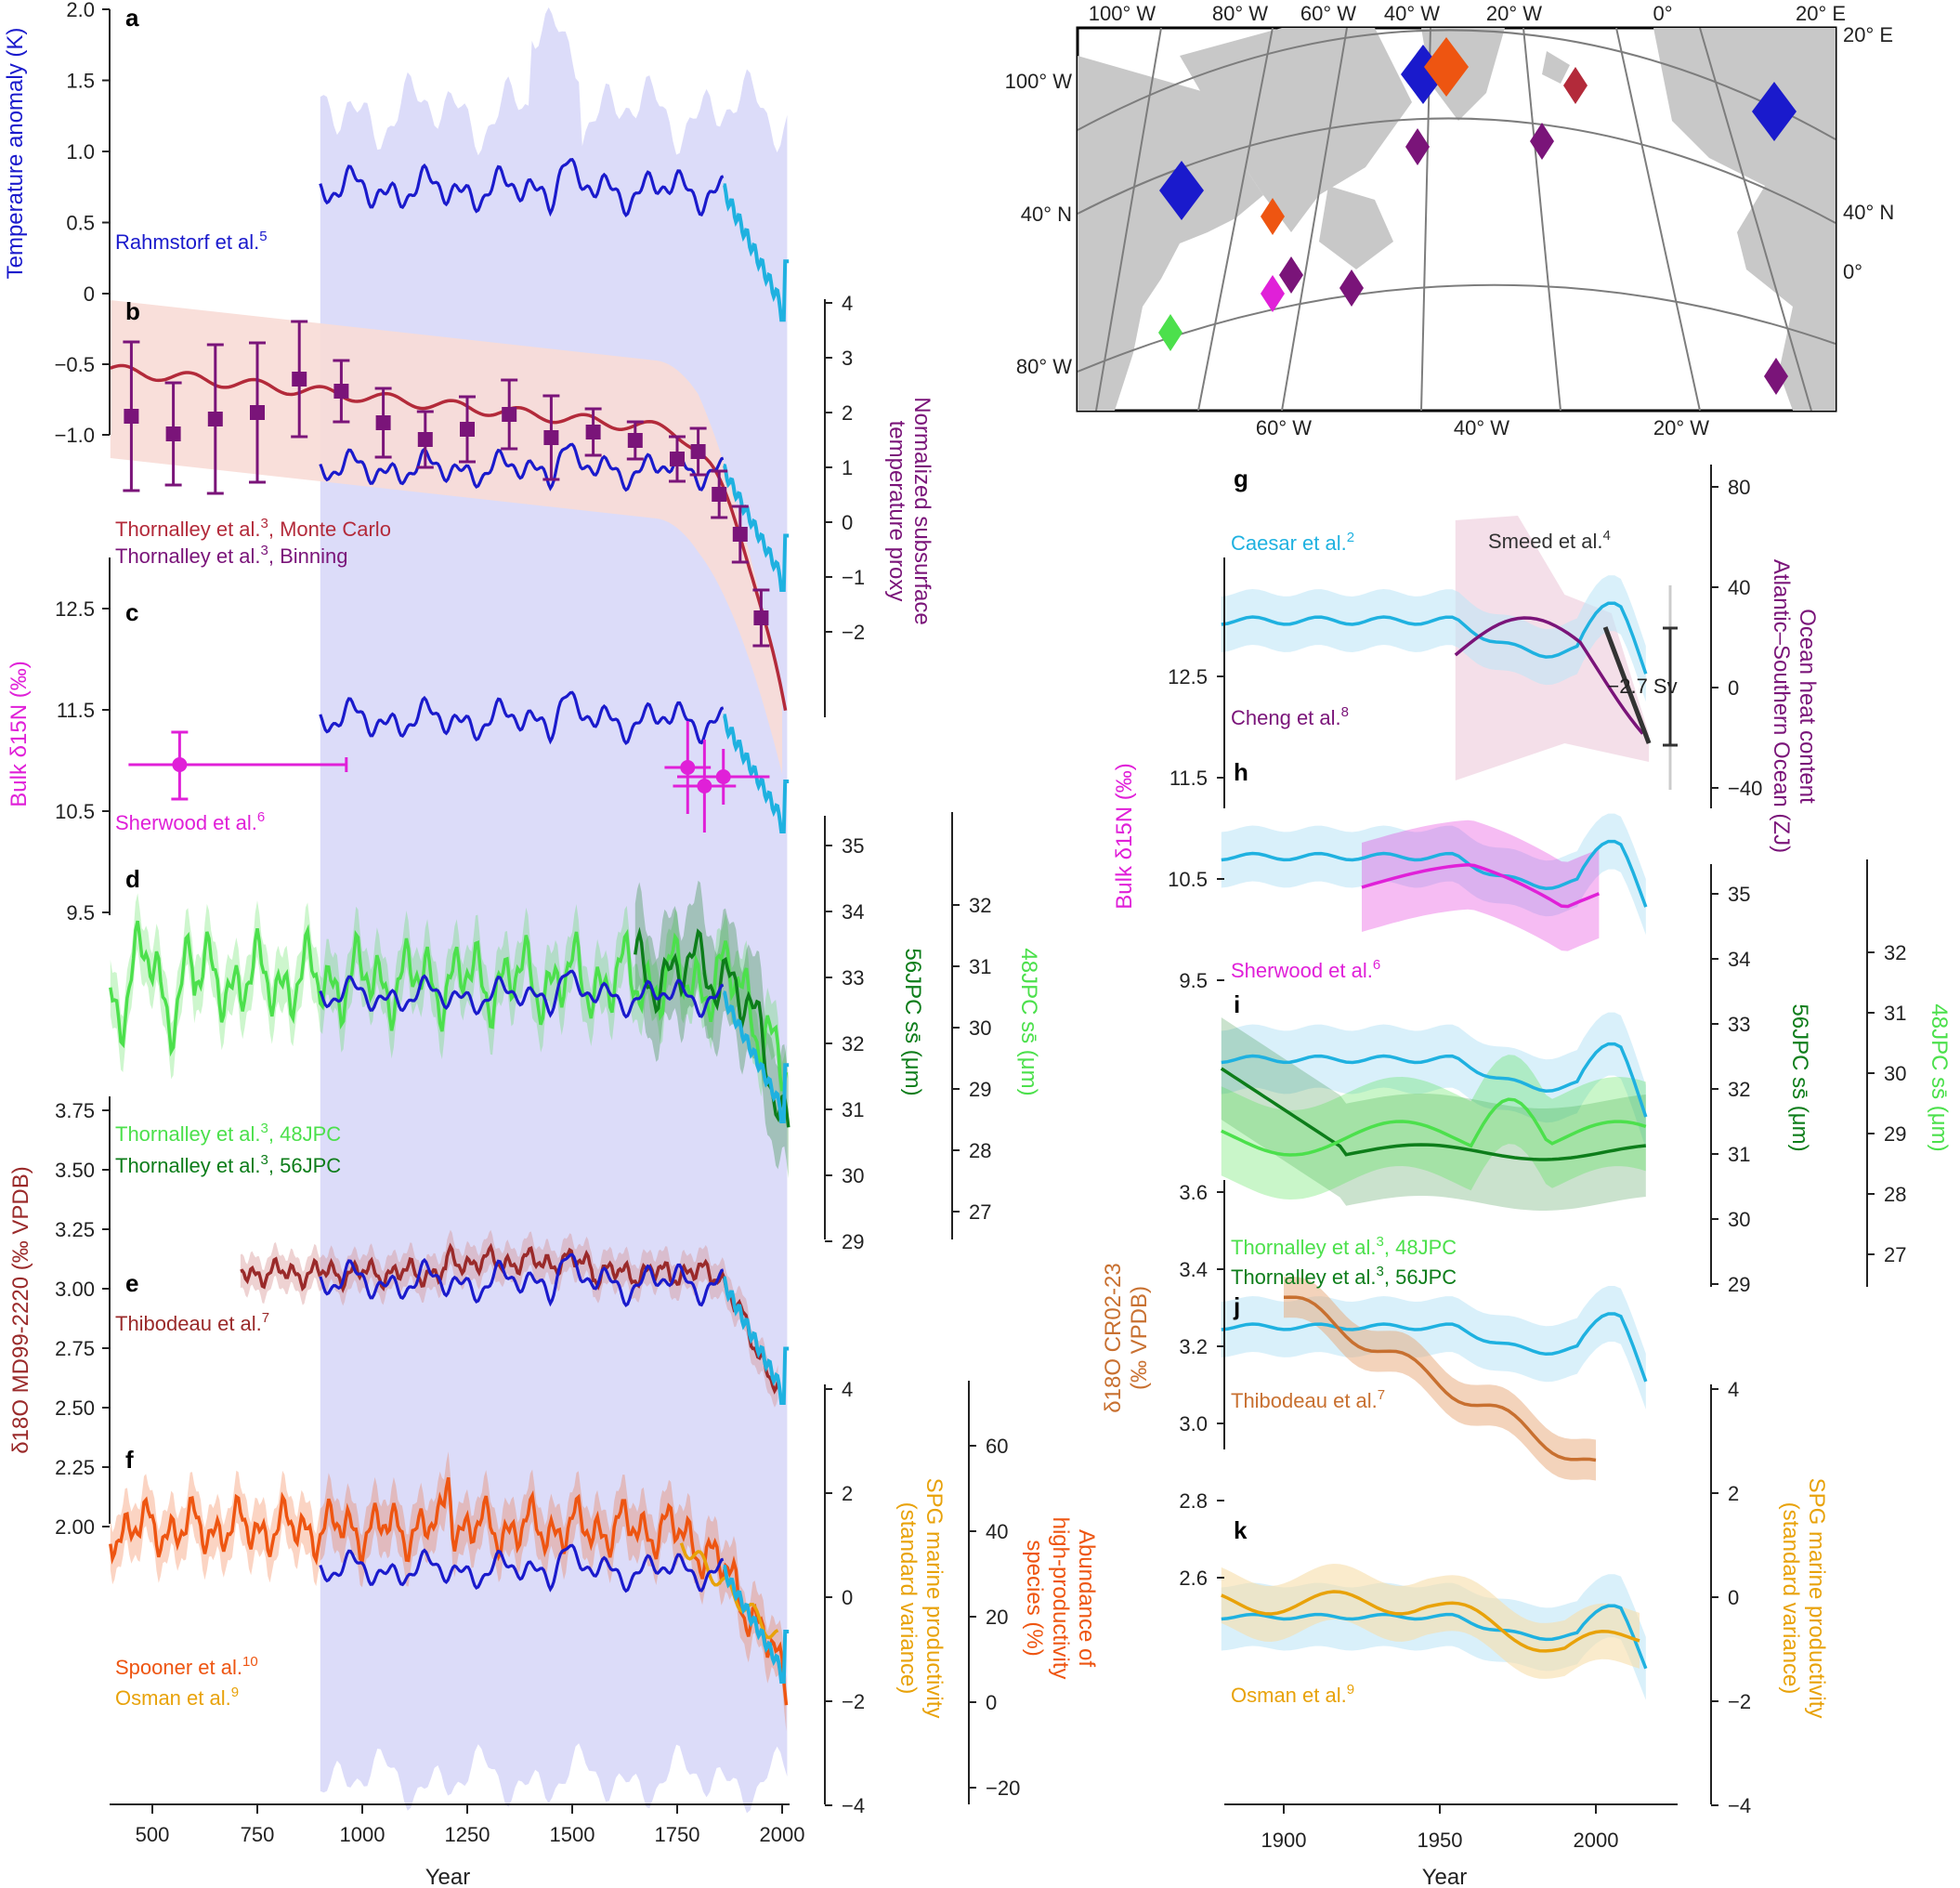  What do you see at coordinates (1193, 1424) in the screenshot?
I see `tick-label: 3.0` at bounding box center [1193, 1424].